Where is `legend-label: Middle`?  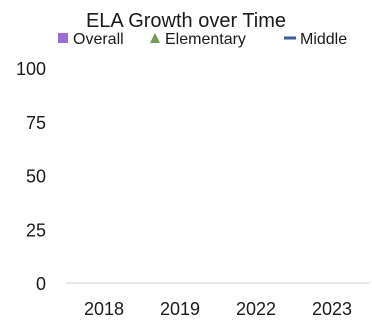 legend-label: Middle is located at coordinates (323, 39).